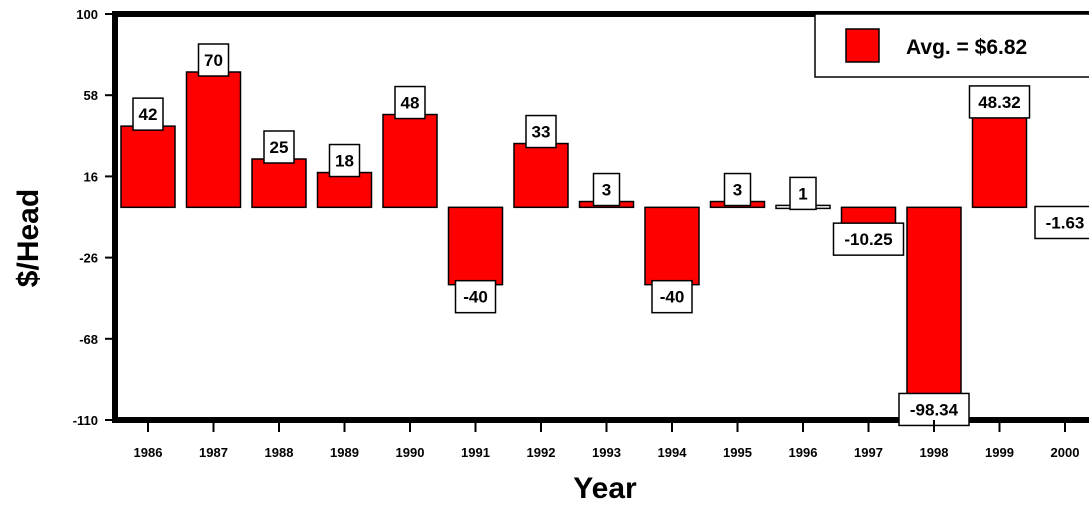 This screenshot has width=1089, height=506. I want to click on data-label-text: 18, so click(344, 161).